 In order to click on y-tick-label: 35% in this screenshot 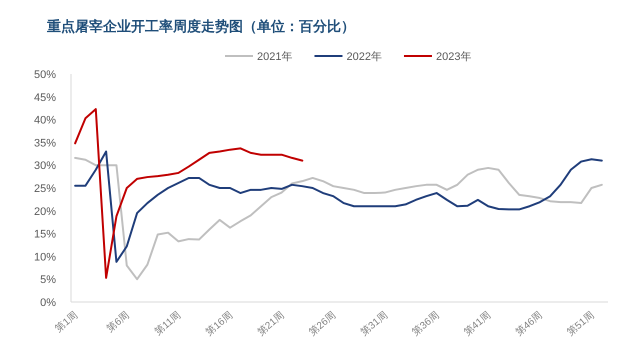, I will do `click(45, 143)`.